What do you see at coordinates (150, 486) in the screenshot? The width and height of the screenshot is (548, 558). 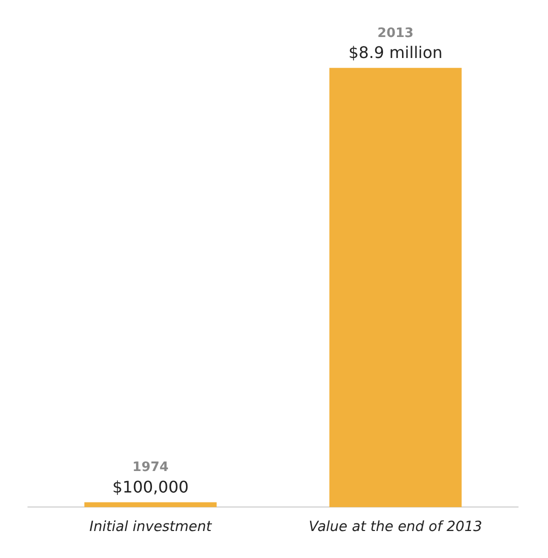 I see `data-label: $100,000` at bounding box center [150, 486].